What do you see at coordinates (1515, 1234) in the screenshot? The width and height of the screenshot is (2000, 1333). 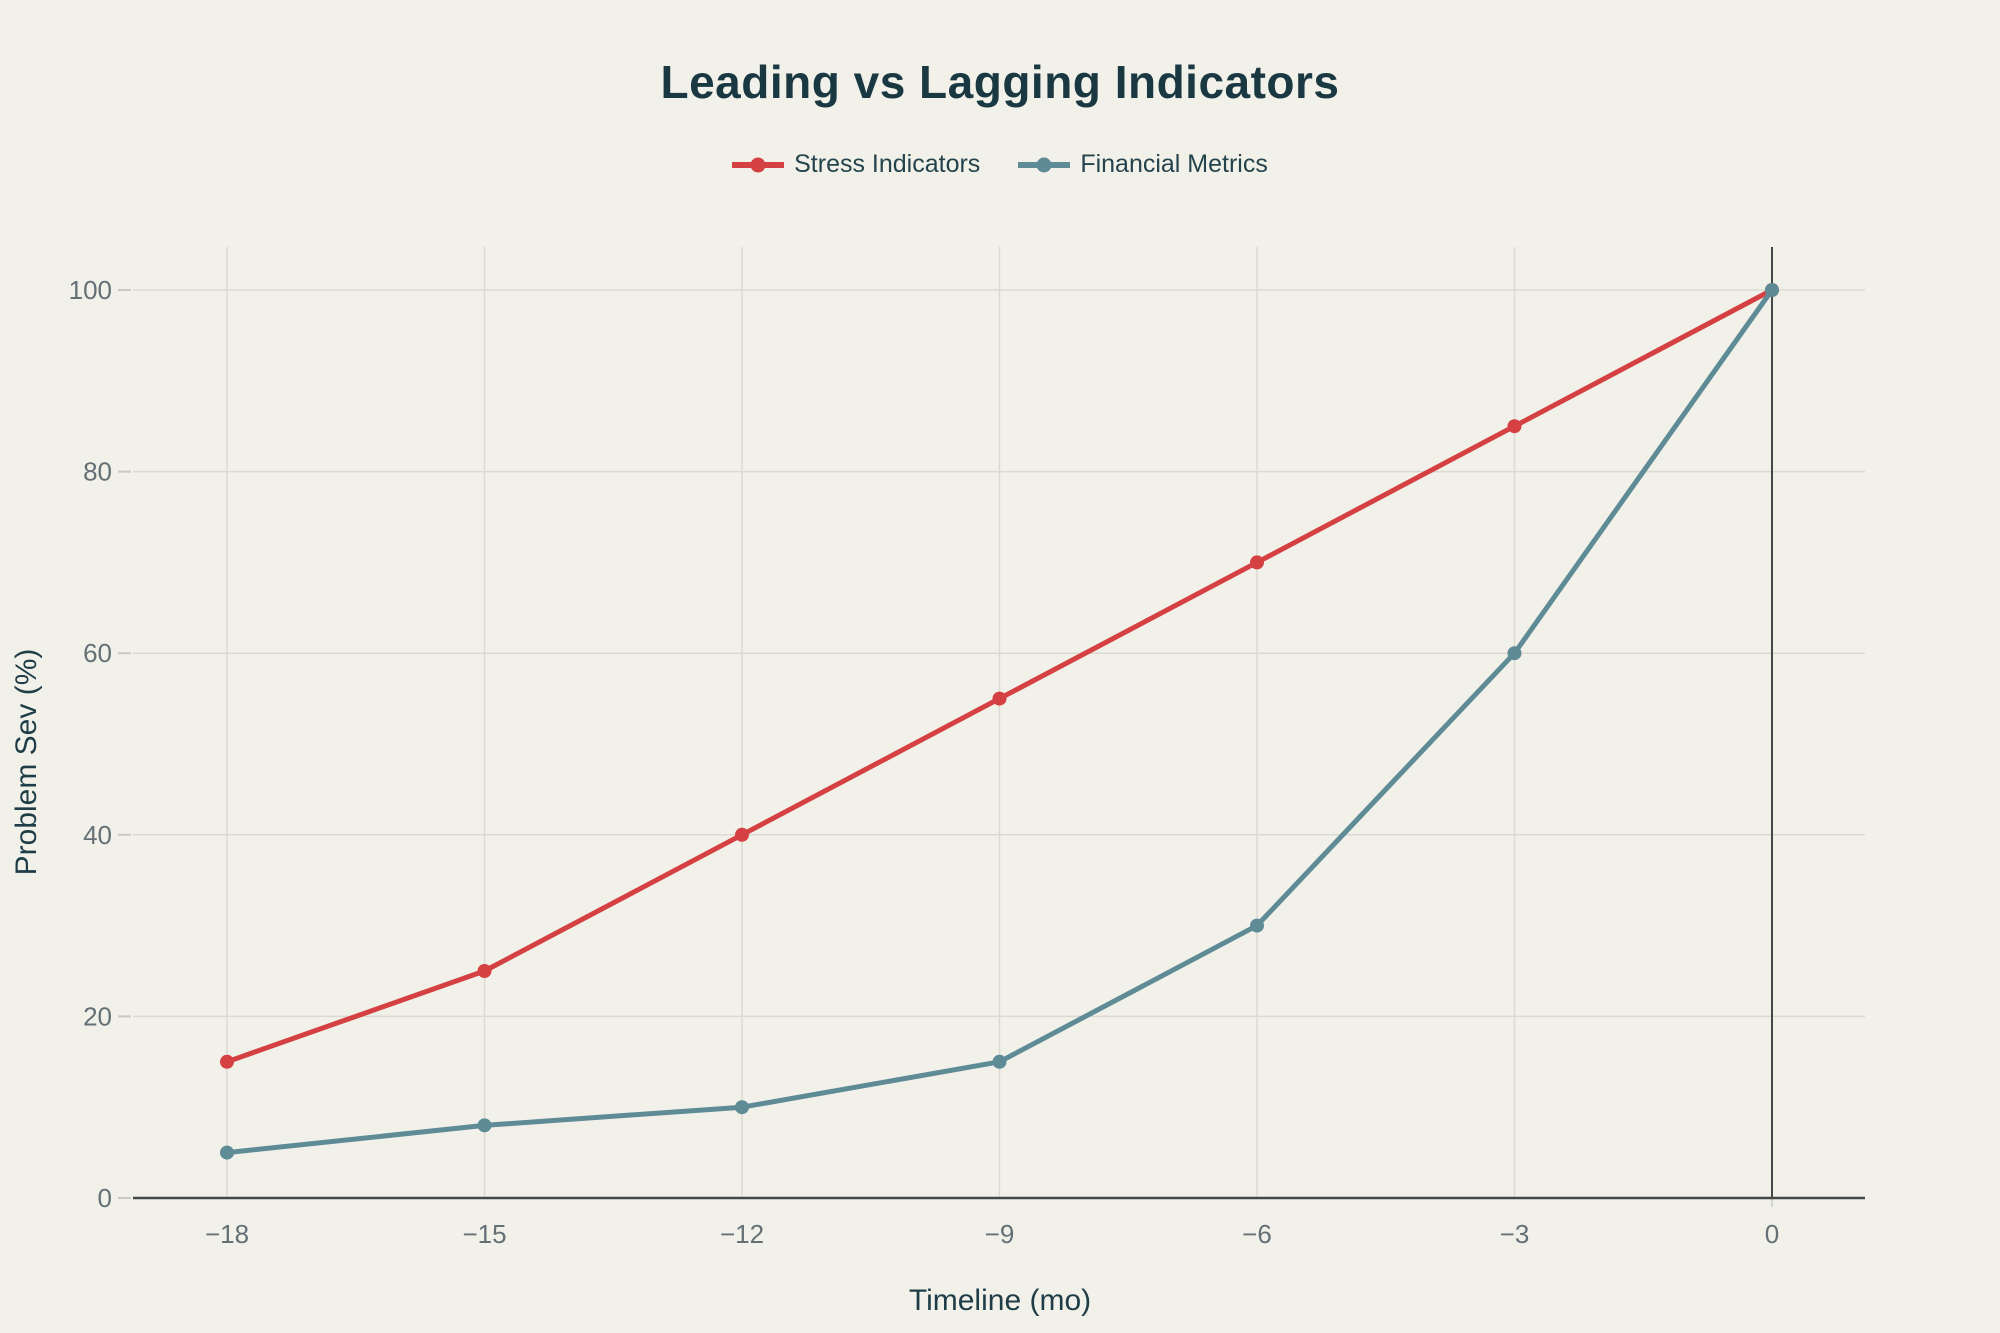 I see `x-tick-label--3: −3` at bounding box center [1515, 1234].